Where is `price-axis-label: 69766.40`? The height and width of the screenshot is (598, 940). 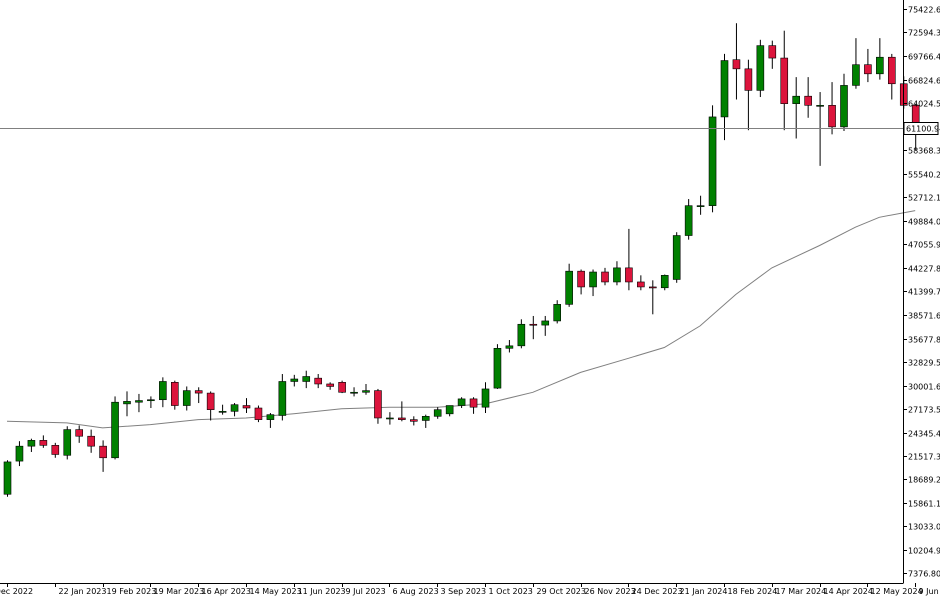 price-axis-label: 69766.40 is located at coordinates (924, 57).